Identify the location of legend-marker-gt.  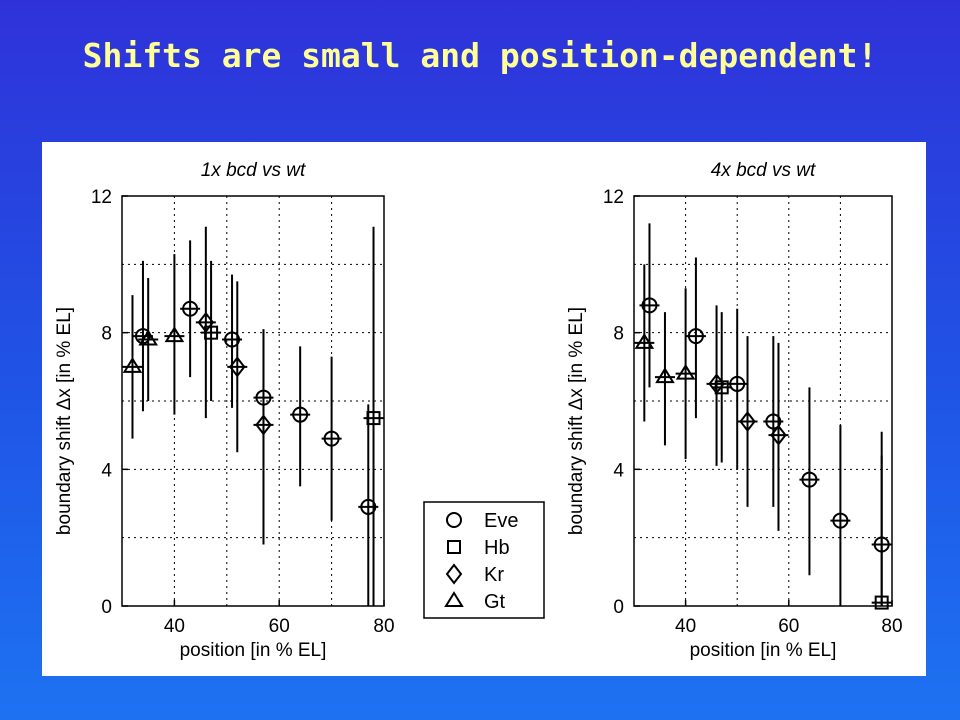
(454, 599).